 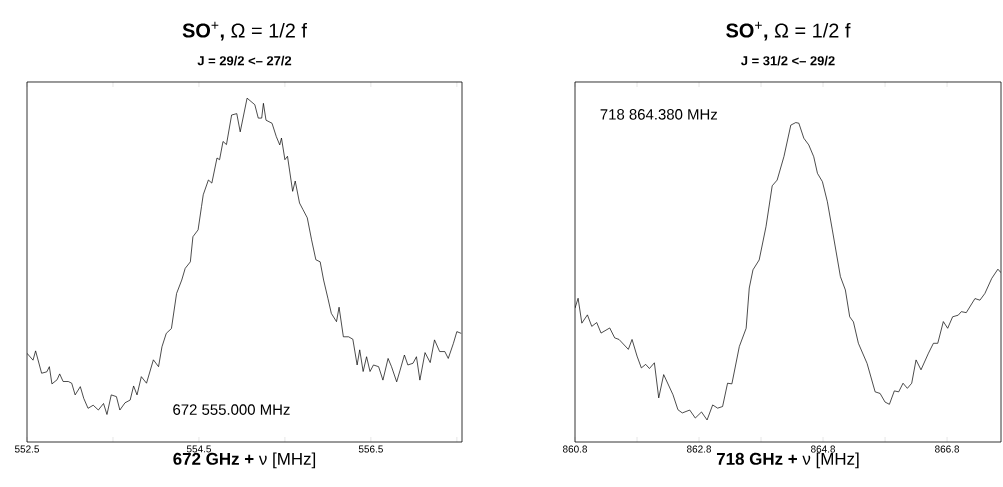 What do you see at coordinates (244, 460) in the screenshot?
I see `x-axis-title: 672 GHz + ν [MHz]` at bounding box center [244, 460].